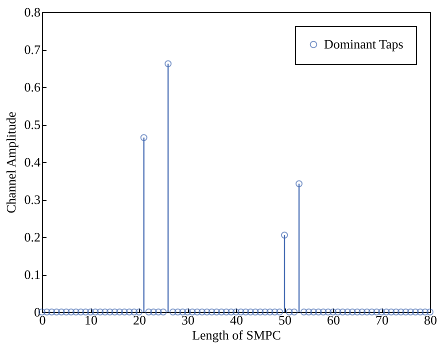 The width and height of the screenshot is (438, 344). I want to click on x-axis-title: Length of SMPC, so click(236, 335).